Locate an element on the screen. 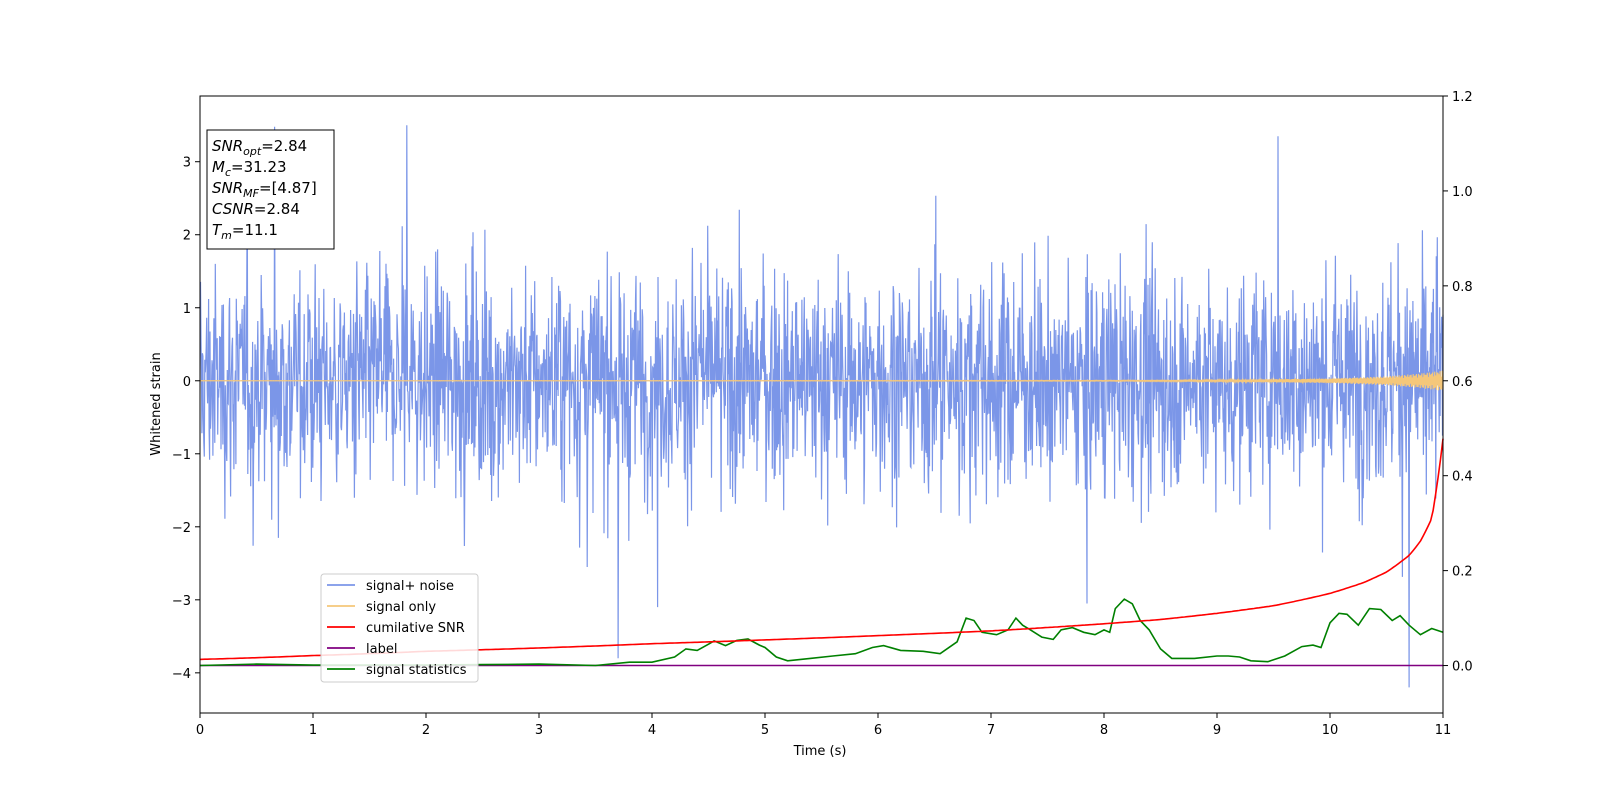 This screenshot has width=1600, height=800. legend-frame is located at coordinates (399, 628).